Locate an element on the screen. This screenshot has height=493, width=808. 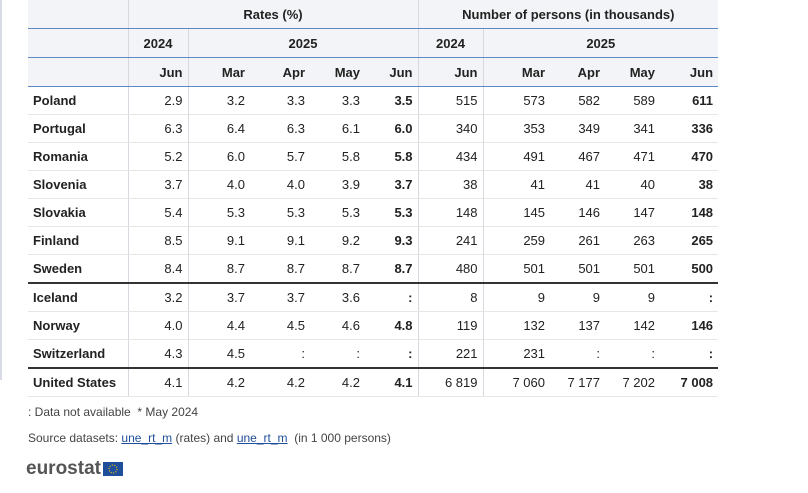
table-row: Romania 5.2 6.0 5.7 5.8 5.8 434 491 467 471 470 is located at coordinates (373, 156).